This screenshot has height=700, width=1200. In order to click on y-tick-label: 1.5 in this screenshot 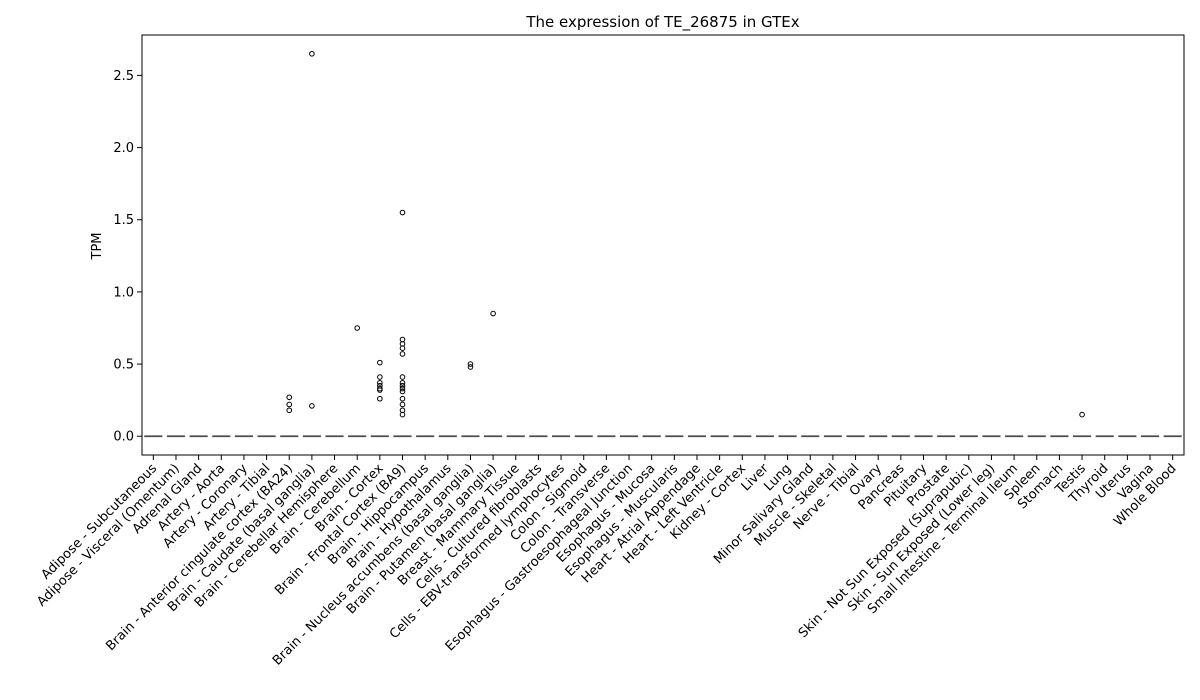, I will do `click(123, 220)`.